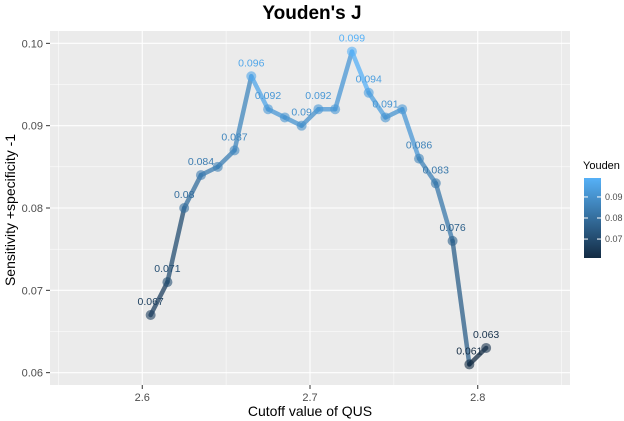 Image resolution: width=624 pixels, height=421 pixels. Describe the element at coordinates (184, 195) in the screenshot. I see `data-label: 0.08` at that location.